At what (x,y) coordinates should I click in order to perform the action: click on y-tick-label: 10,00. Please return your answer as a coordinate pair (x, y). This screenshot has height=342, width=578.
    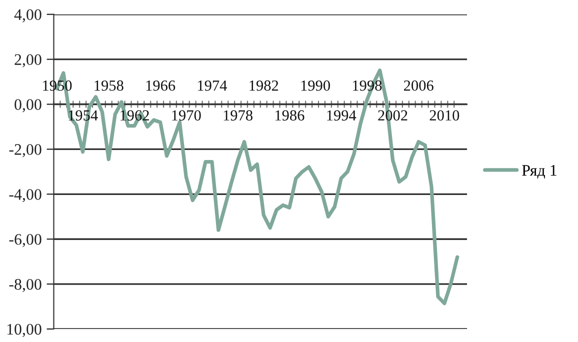
    Looking at the image, I should click on (24, 330).